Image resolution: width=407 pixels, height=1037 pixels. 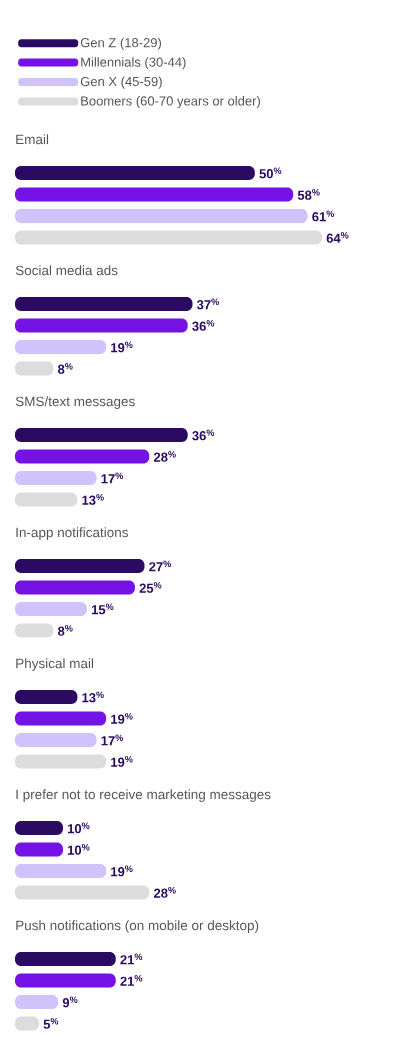 I want to click on data-label: 37$^{%}$, so click(x=207, y=304).